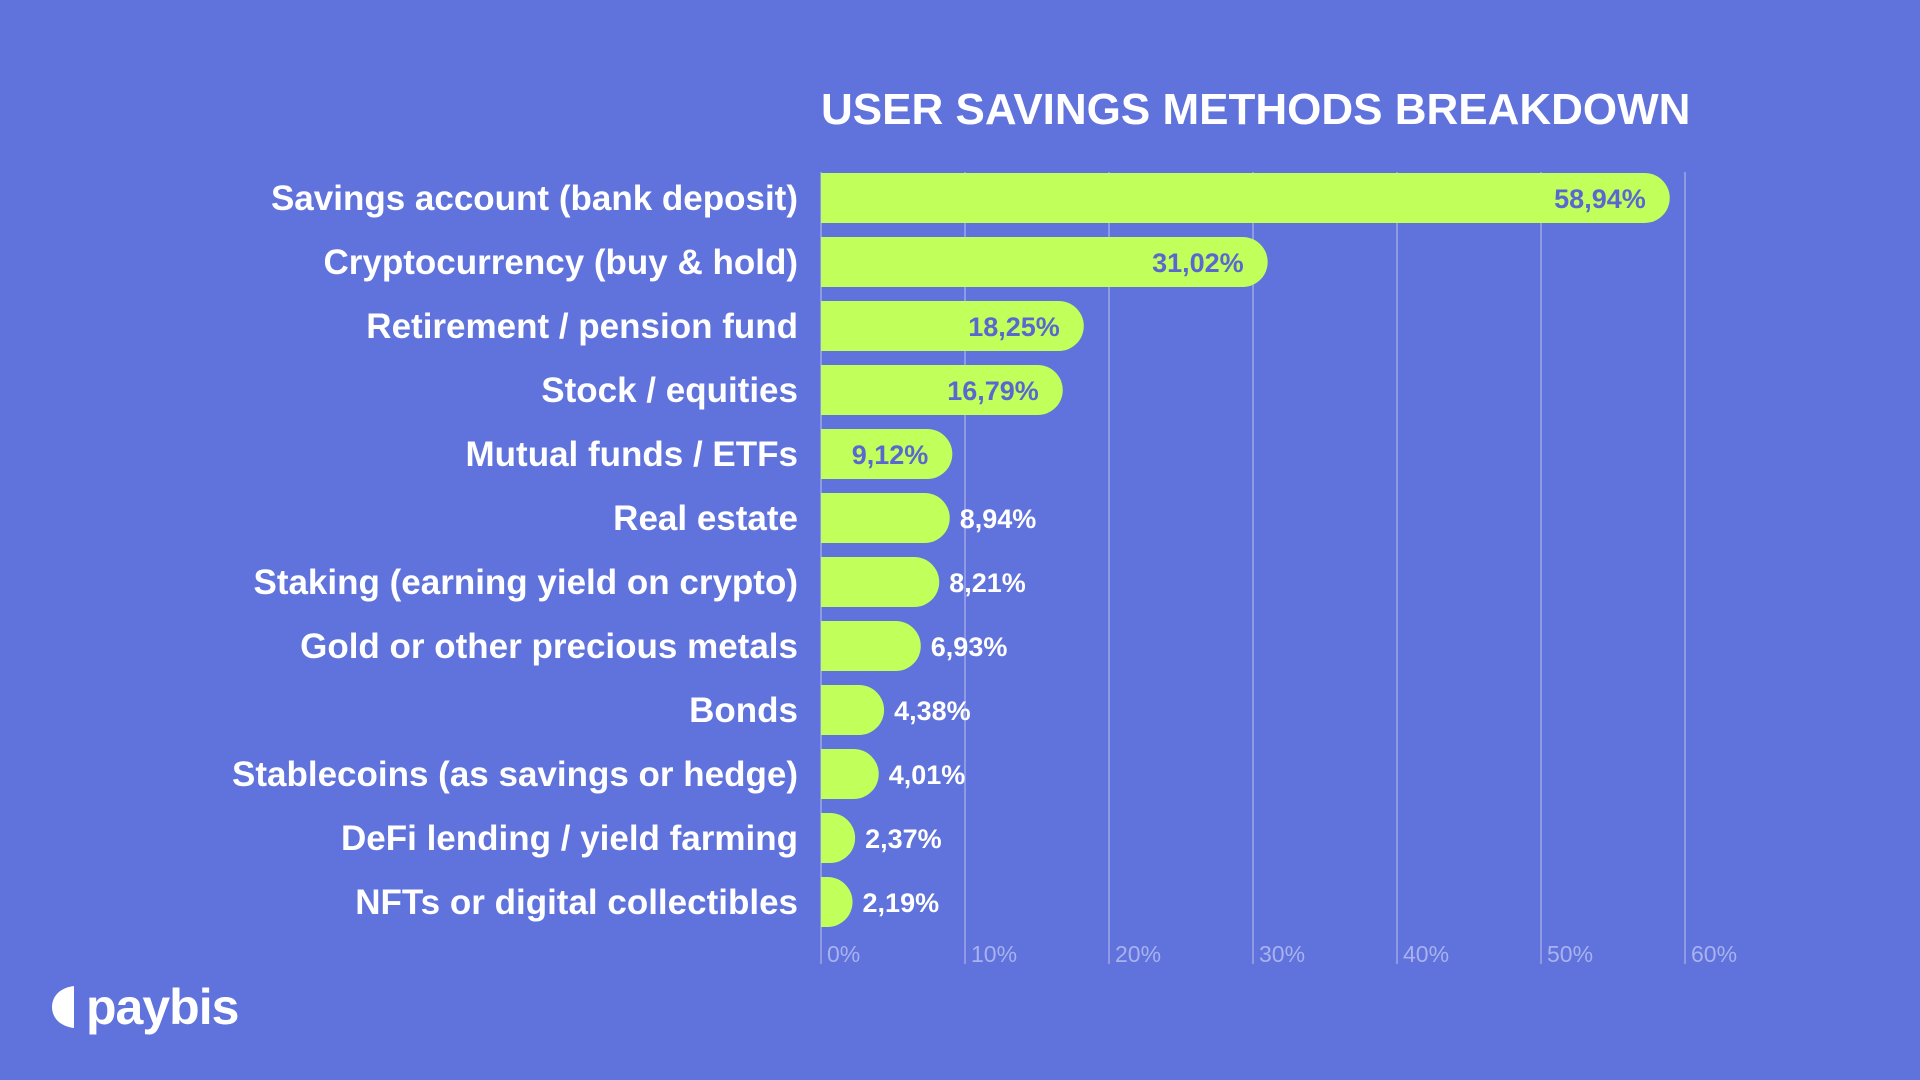  What do you see at coordinates (927, 775) in the screenshot?
I see `value-label: 4,01%` at bounding box center [927, 775].